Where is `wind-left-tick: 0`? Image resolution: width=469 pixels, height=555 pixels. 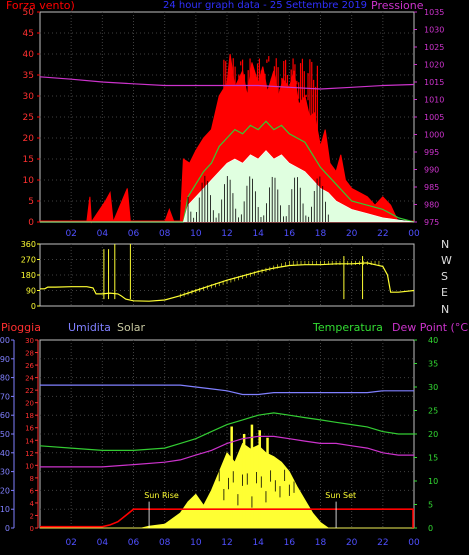 wind-left-tick: 0 is located at coordinates (31, 223).